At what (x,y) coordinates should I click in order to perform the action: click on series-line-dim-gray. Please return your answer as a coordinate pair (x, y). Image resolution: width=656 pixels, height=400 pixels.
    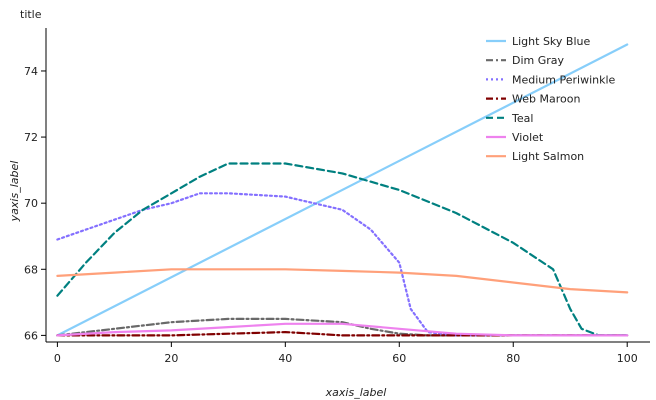
    Looking at the image, I should click on (342, 327).